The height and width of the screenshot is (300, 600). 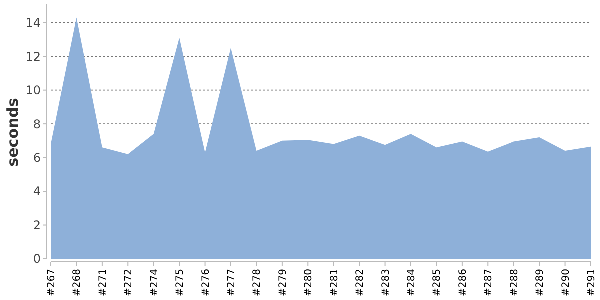 I want to click on x-tick-label: #279, so click(x=283, y=282).